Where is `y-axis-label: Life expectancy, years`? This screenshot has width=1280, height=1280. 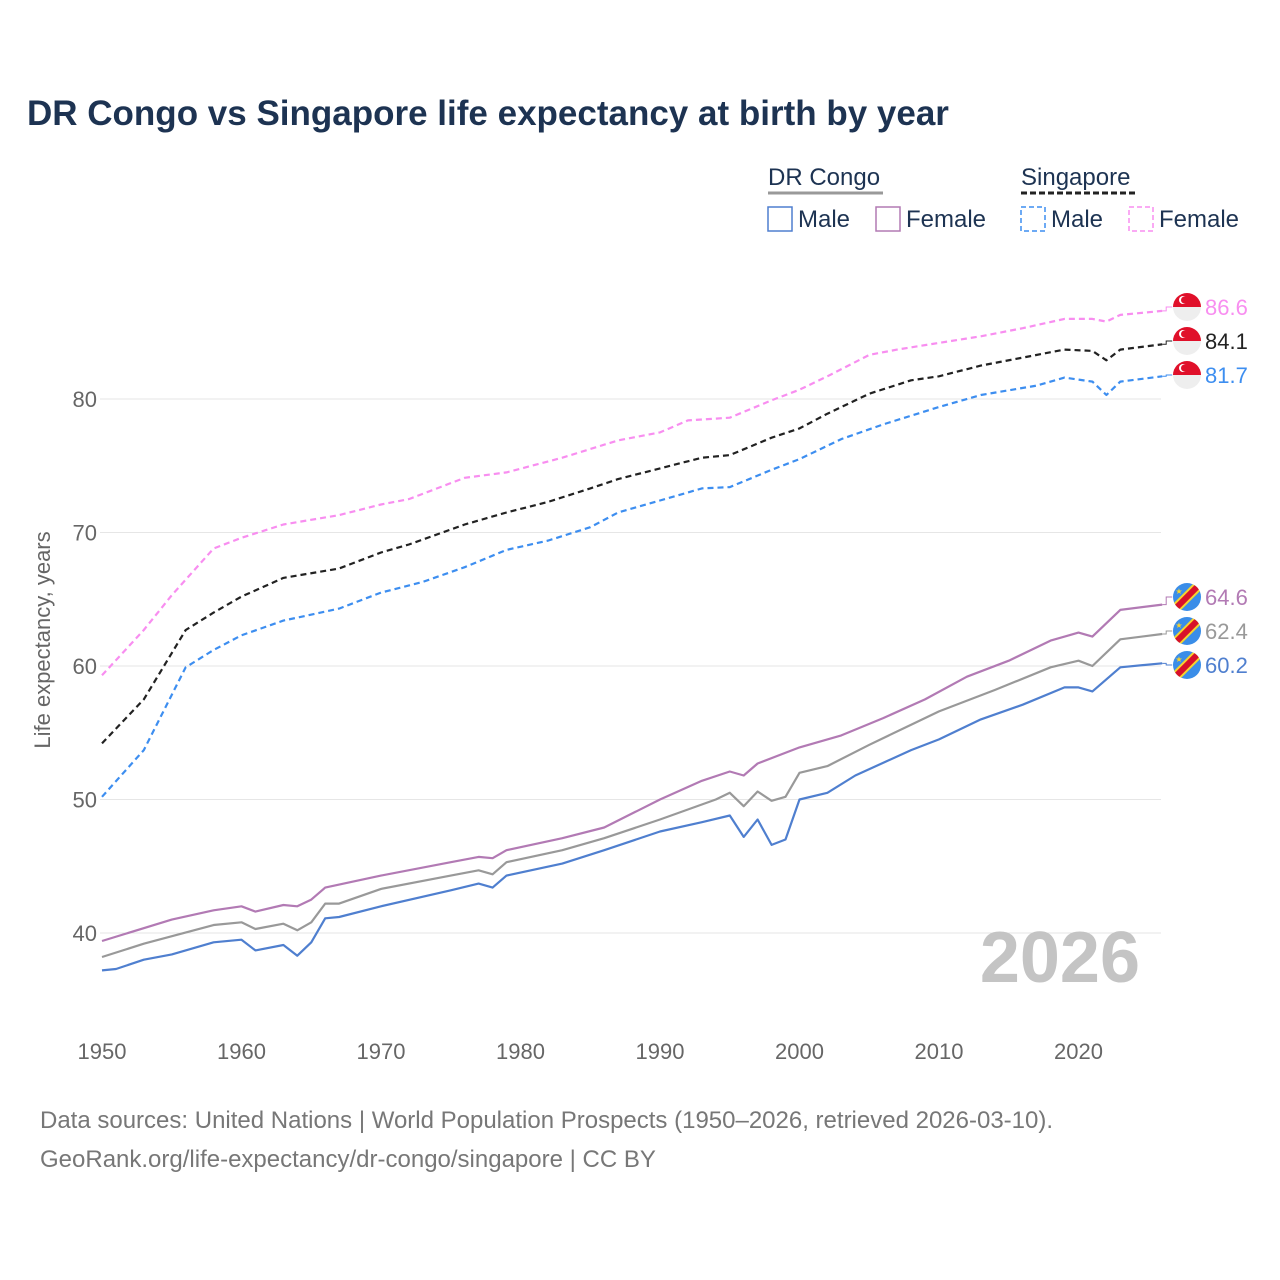 y-axis-label: Life expectancy, years is located at coordinates (42, 639).